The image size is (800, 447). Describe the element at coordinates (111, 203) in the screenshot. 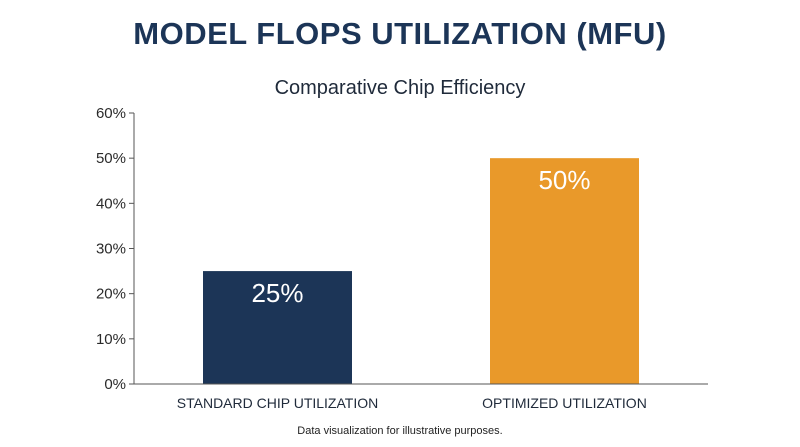

I see `y-tick-label: 40%` at that location.